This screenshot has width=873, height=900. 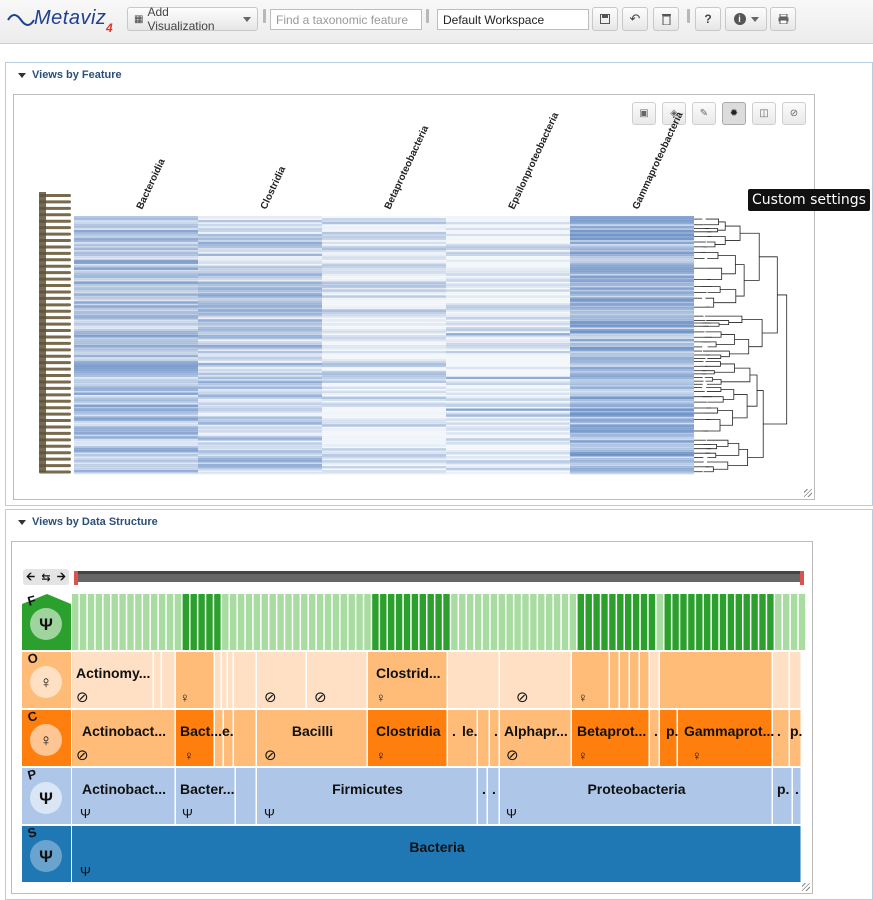 I want to click on superkingdom-node, so click(x=436, y=854).